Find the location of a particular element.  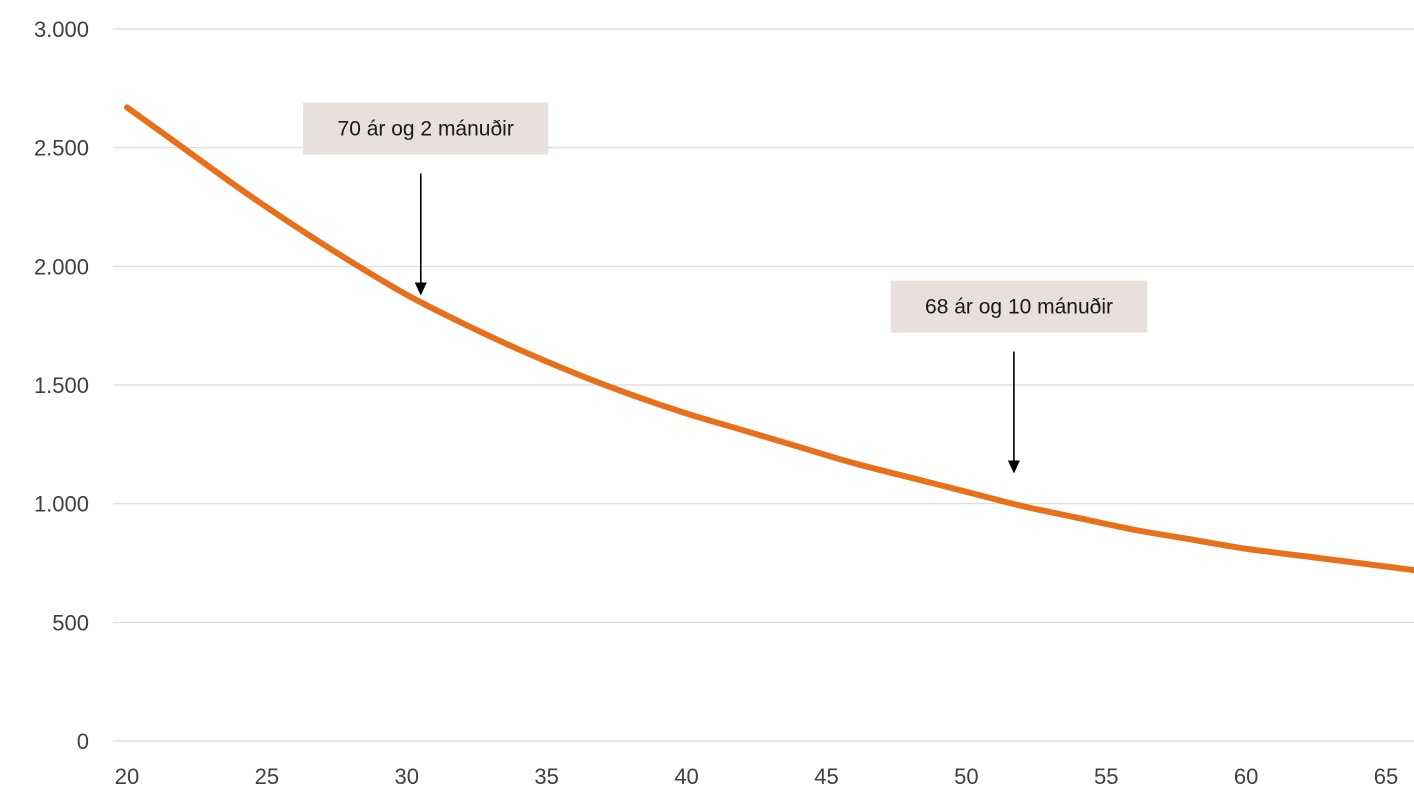

x-tick-label: 45 is located at coordinates (826, 776).